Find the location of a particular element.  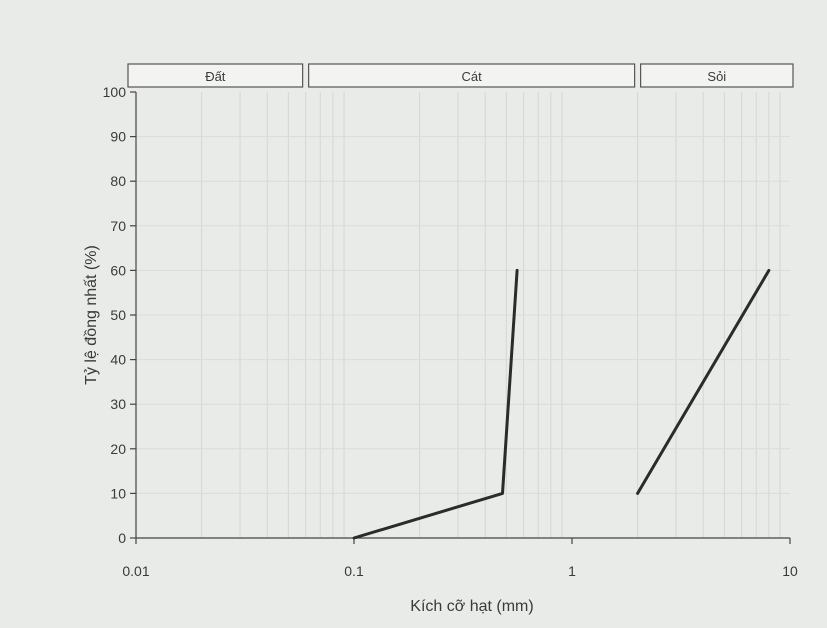

band-label: Cát is located at coordinates (472, 76).